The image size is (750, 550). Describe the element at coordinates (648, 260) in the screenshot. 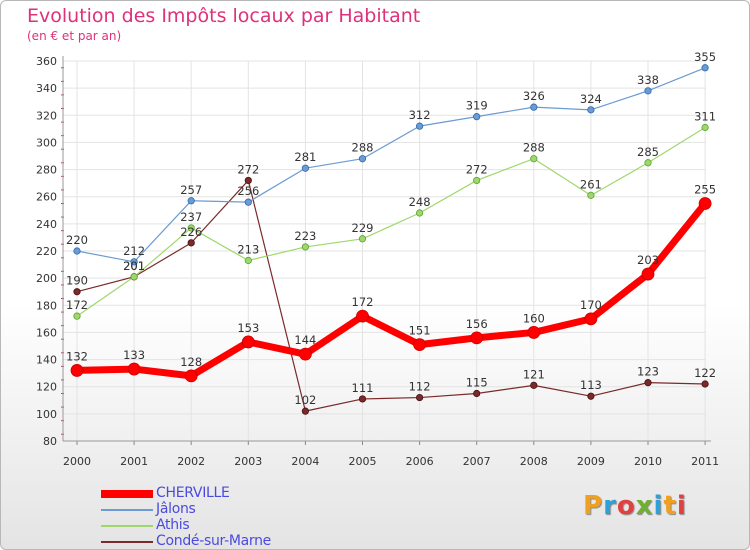

I see `data-label: 203` at that location.